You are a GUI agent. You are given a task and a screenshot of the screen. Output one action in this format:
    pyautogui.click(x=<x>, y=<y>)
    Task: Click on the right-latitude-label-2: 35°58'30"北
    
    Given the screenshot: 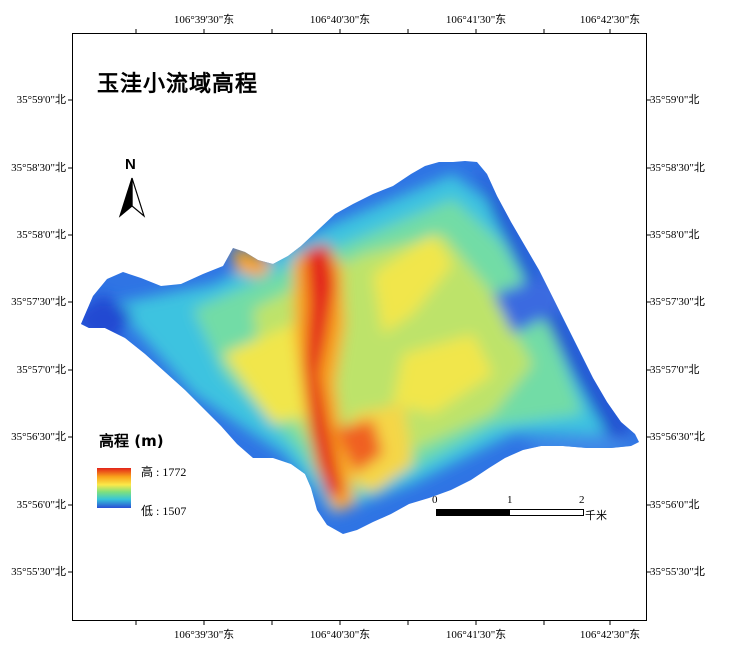 What is the action you would take?
    pyautogui.click(x=677, y=168)
    